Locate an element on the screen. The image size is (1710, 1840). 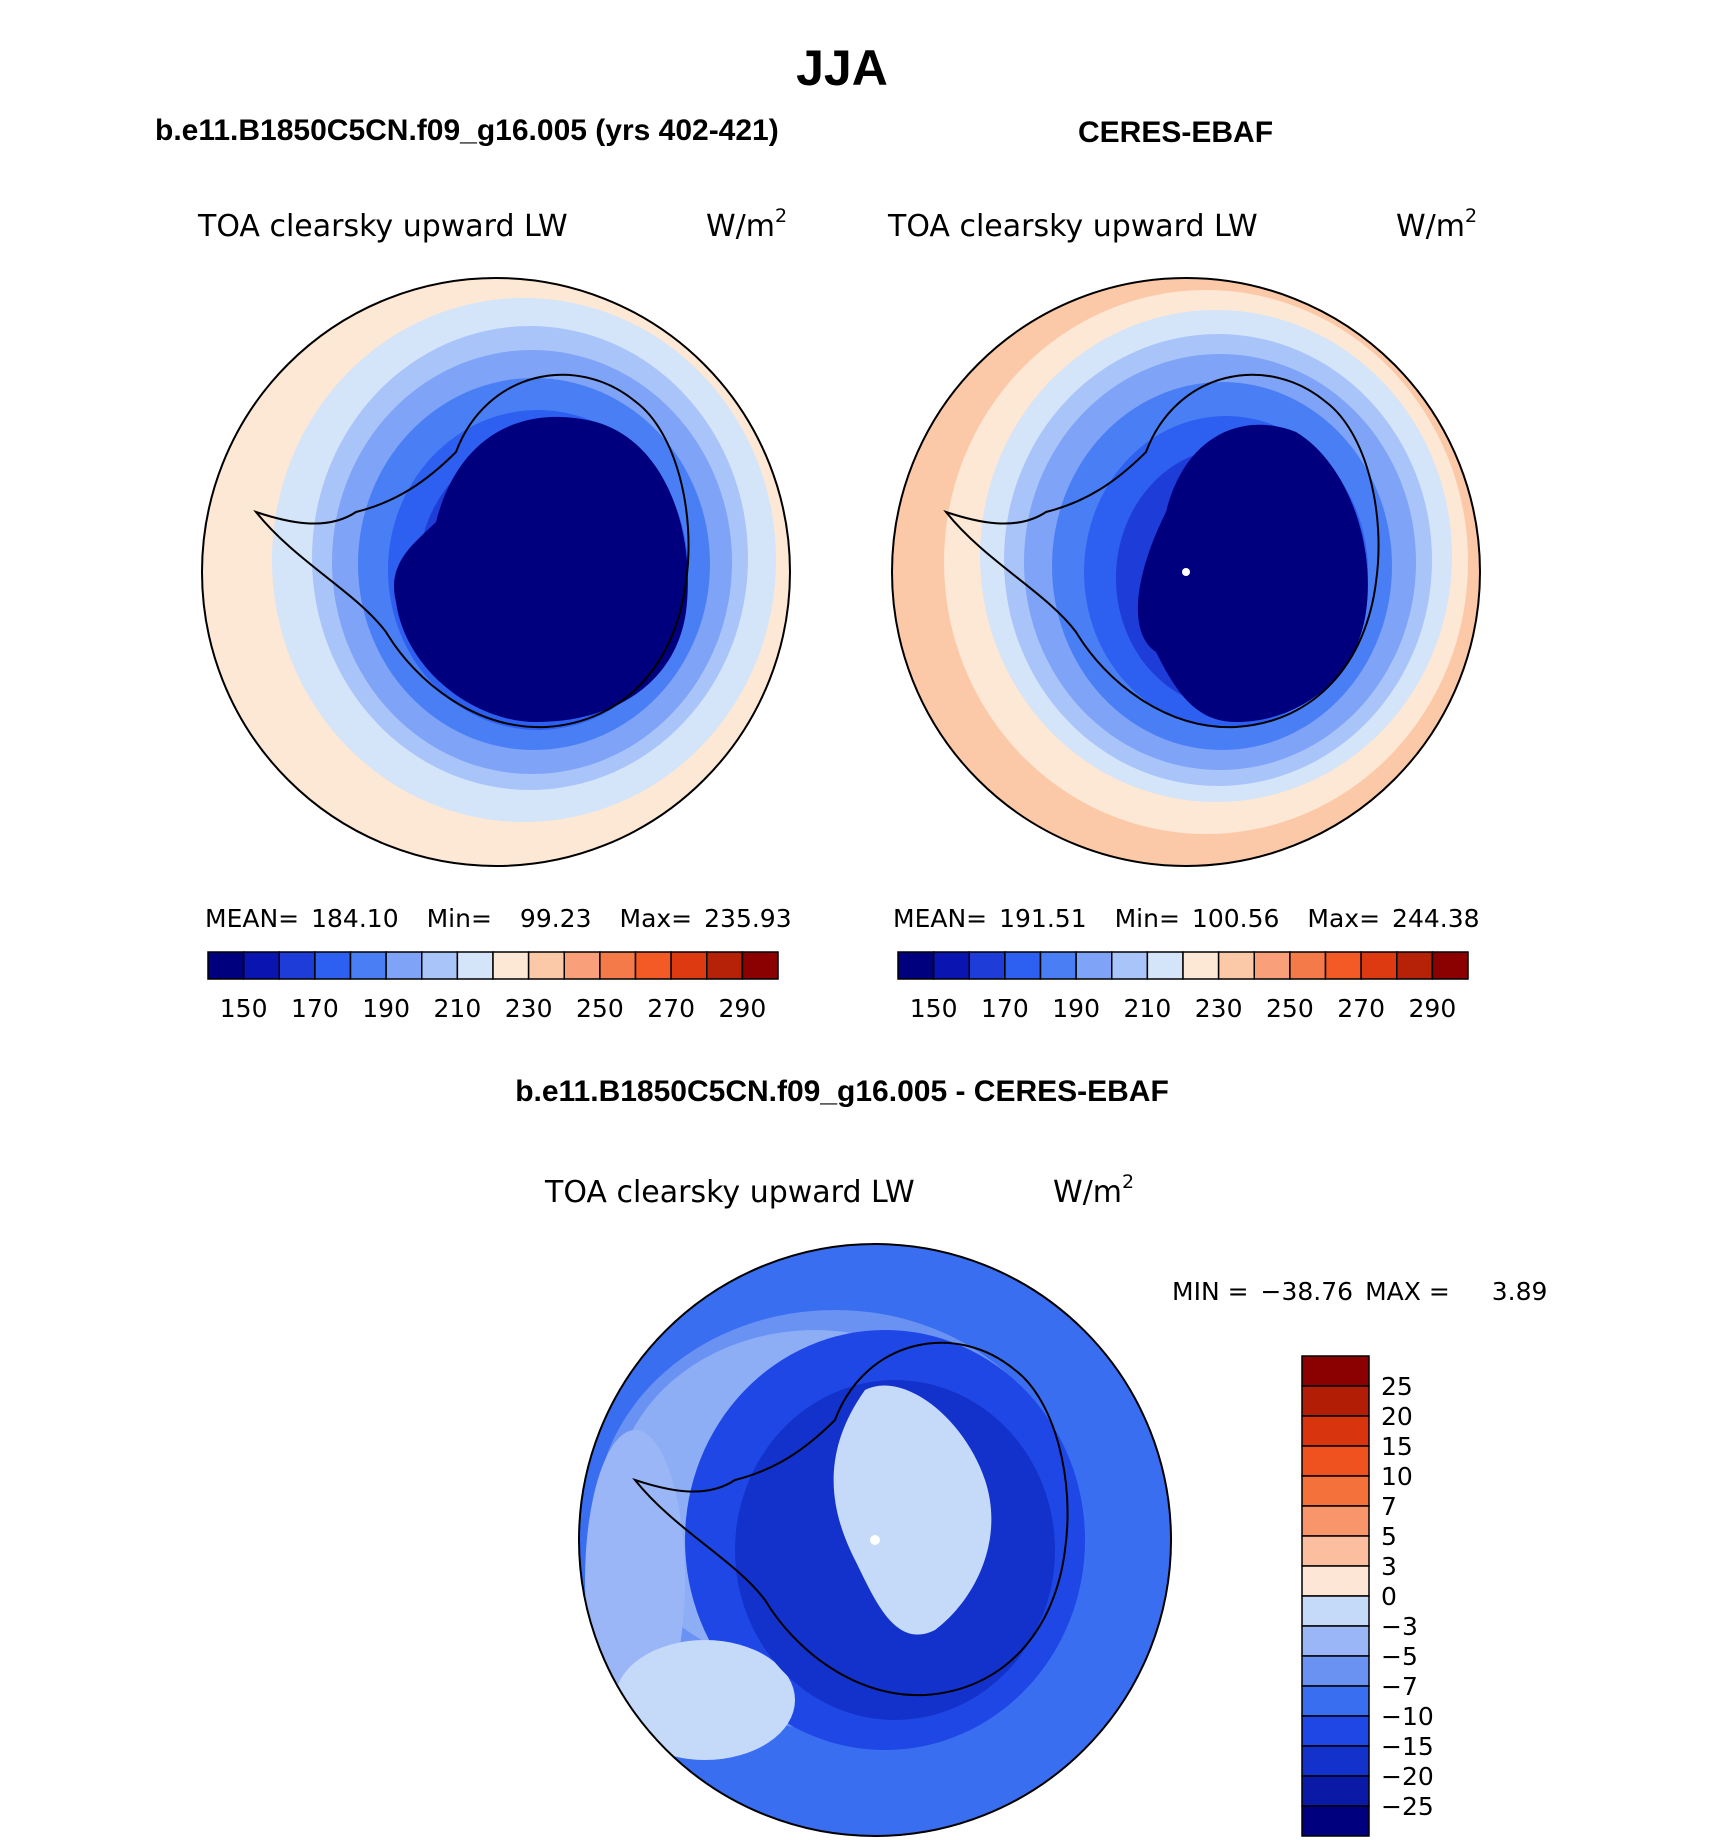
diff-map-border is located at coordinates (875, 1540).